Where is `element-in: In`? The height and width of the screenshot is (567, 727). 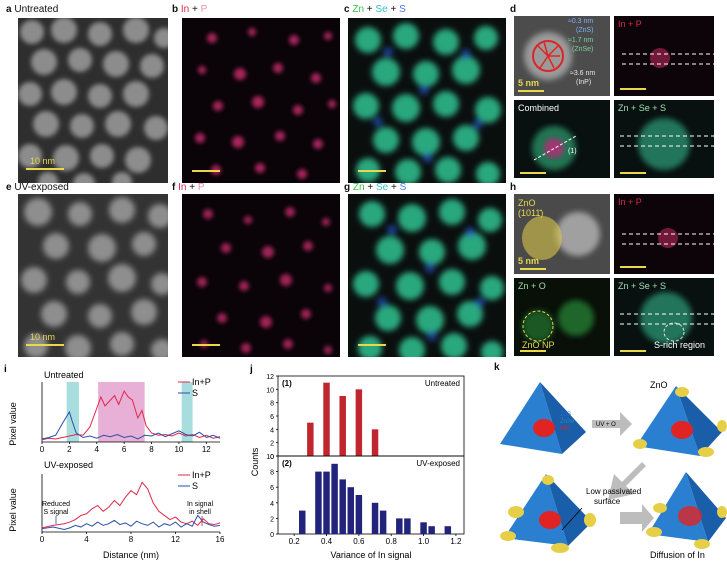 element-in: In is located at coordinates (185, 9).